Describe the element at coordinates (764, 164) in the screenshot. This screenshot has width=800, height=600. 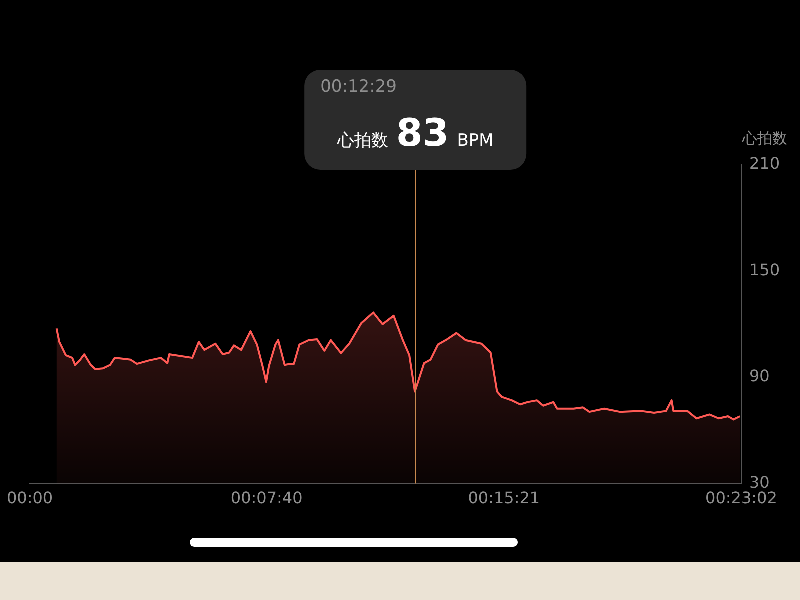
I see `y-tick-label: 210` at that location.